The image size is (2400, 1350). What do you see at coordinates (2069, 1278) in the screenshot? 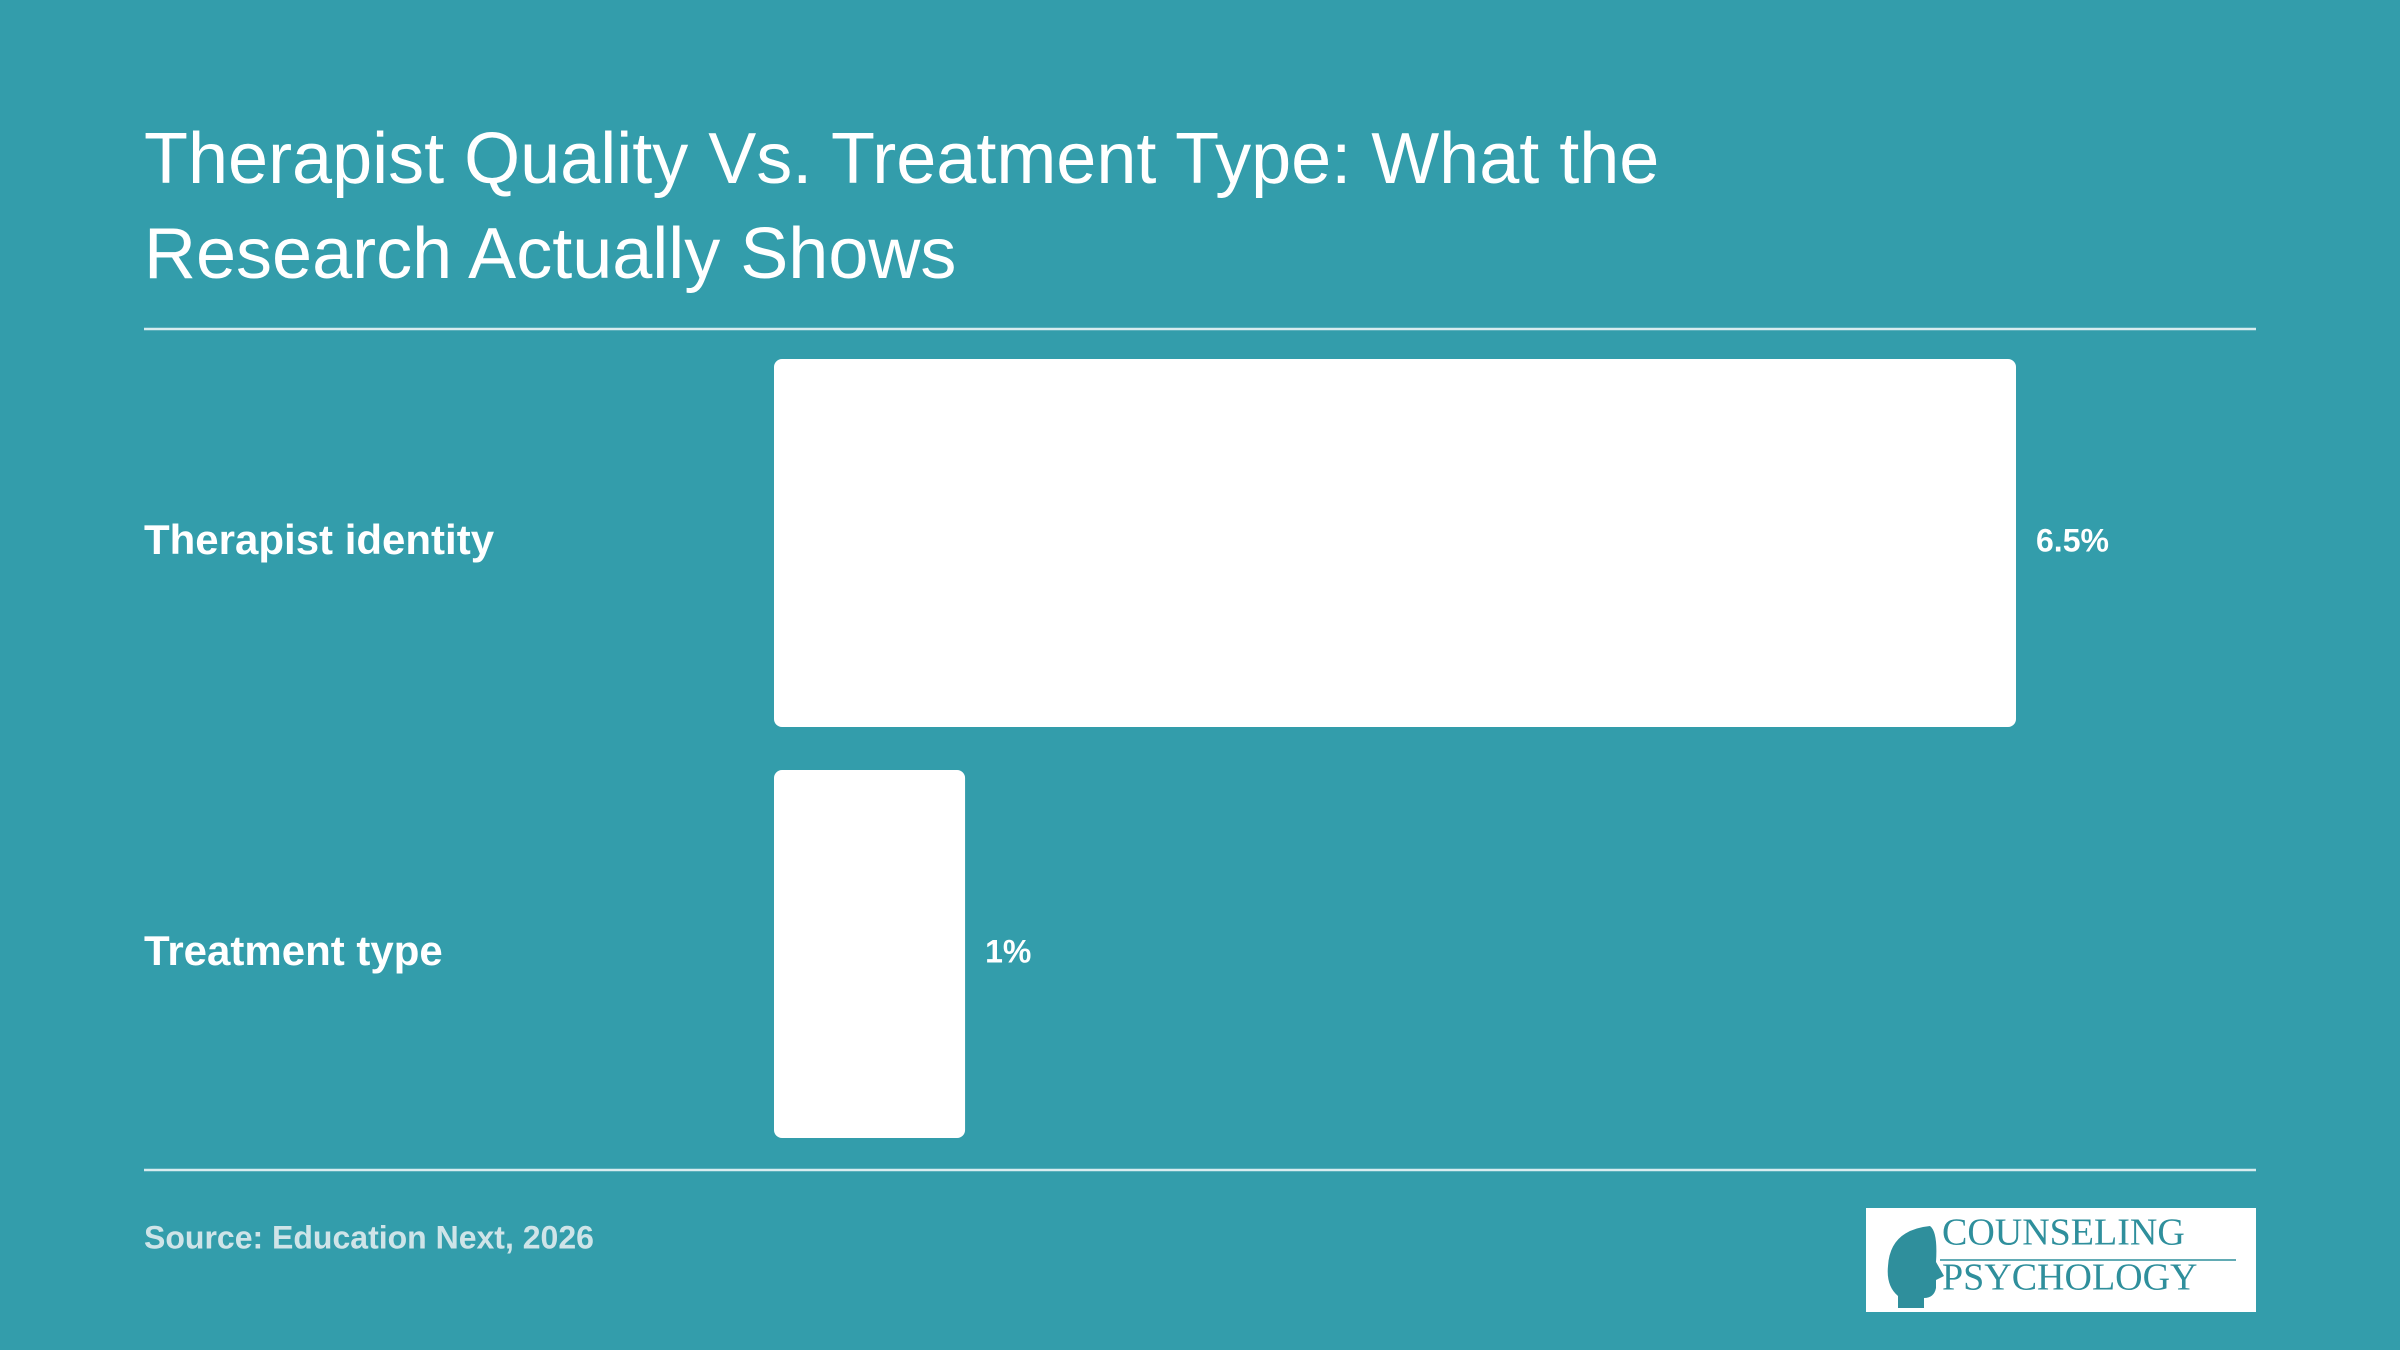
I see `logo-text: PSYCHOLOGY` at bounding box center [2069, 1278].